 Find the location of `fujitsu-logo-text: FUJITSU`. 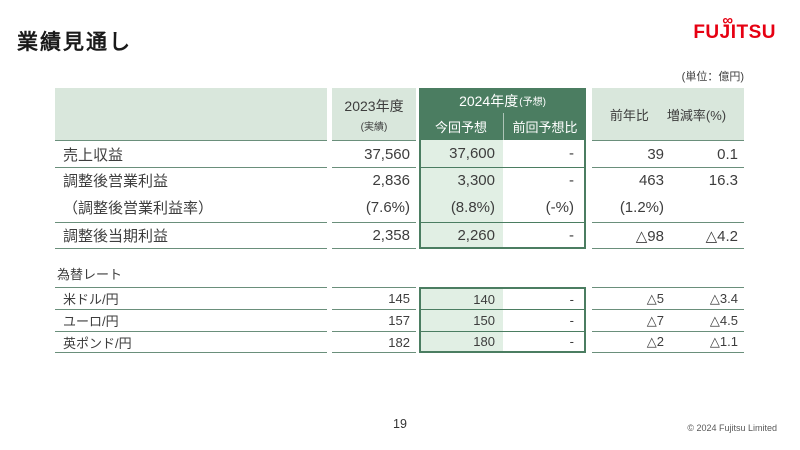

fujitsu-logo-text: FUJITSU is located at coordinates (734, 32).